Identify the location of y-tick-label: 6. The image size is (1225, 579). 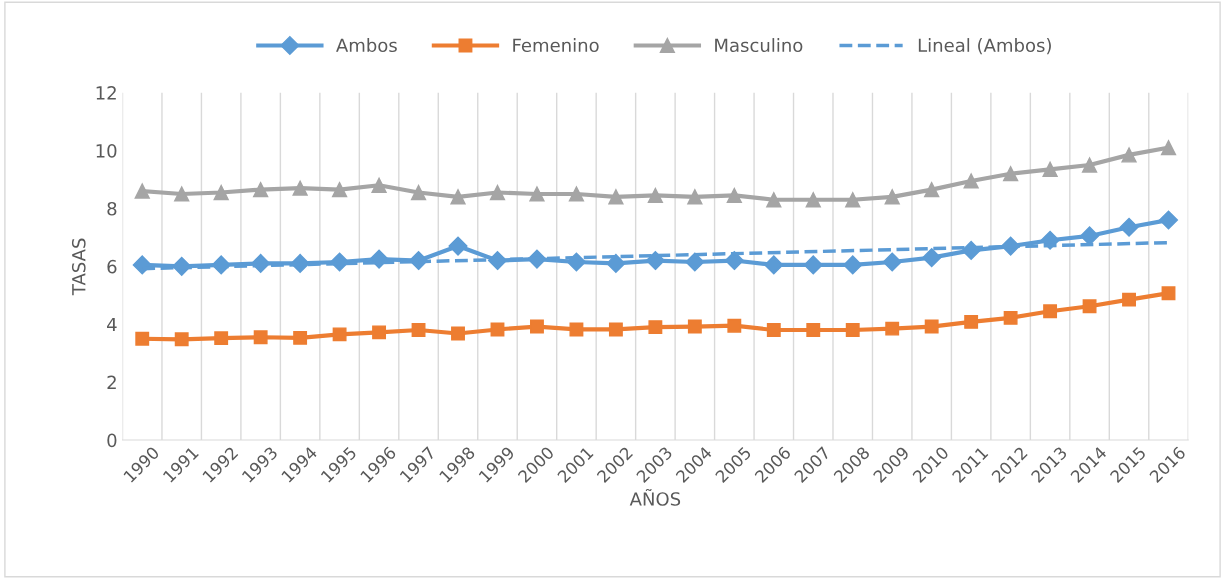
(112, 266).